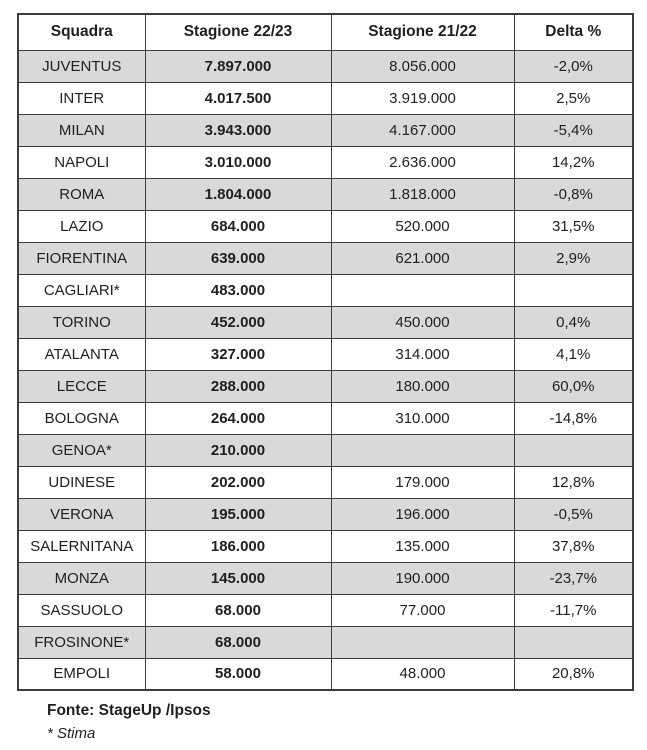 The image size is (647, 750). What do you see at coordinates (81, 482) in the screenshot?
I see `team-name-cell: UDINESE` at bounding box center [81, 482].